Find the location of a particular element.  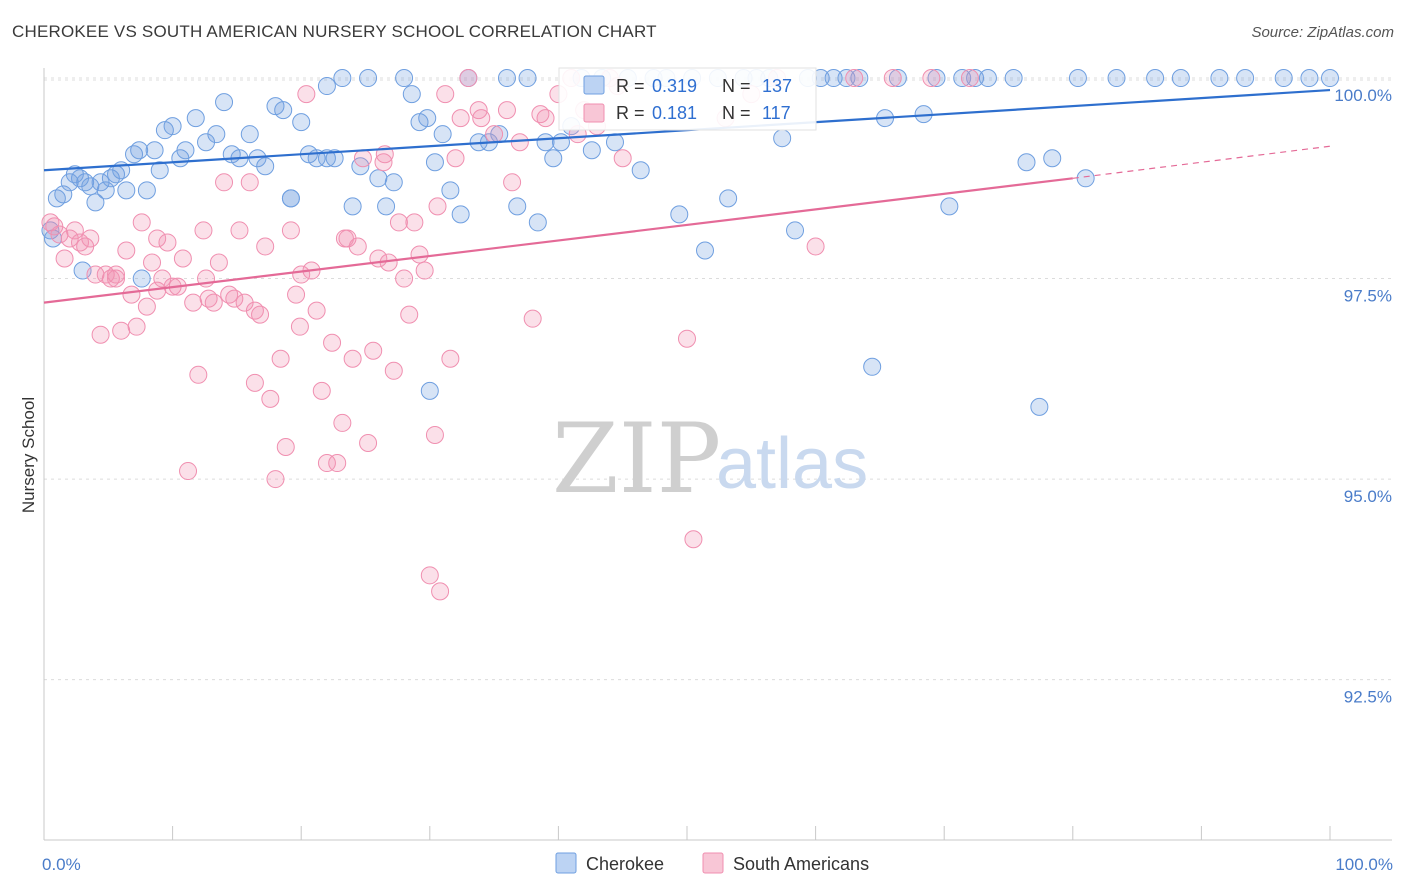

y-tick-label: 100.0% is located at coordinates (1363, 95).